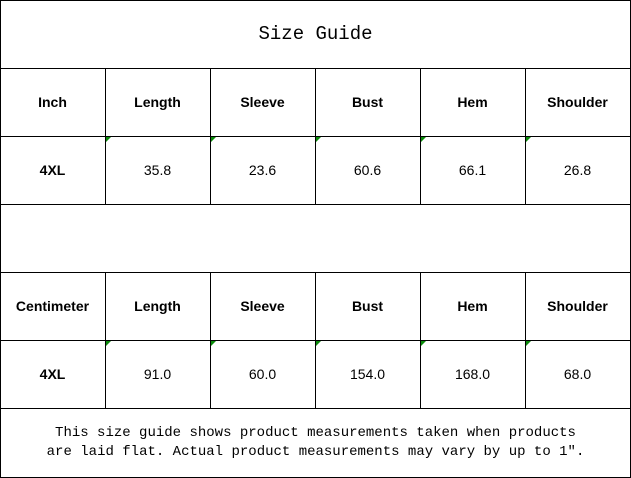  I want to click on measurement-cell: 23.6, so click(262, 170).